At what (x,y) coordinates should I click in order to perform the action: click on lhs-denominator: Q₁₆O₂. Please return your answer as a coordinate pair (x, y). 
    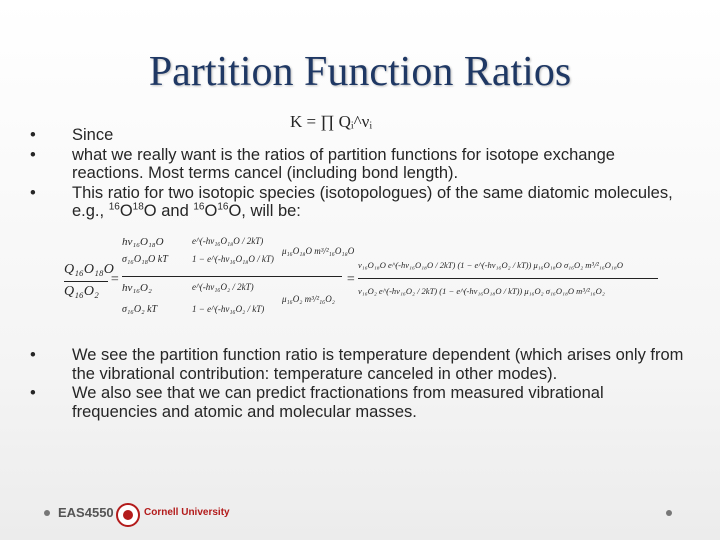
    Looking at the image, I should click on (81, 291).